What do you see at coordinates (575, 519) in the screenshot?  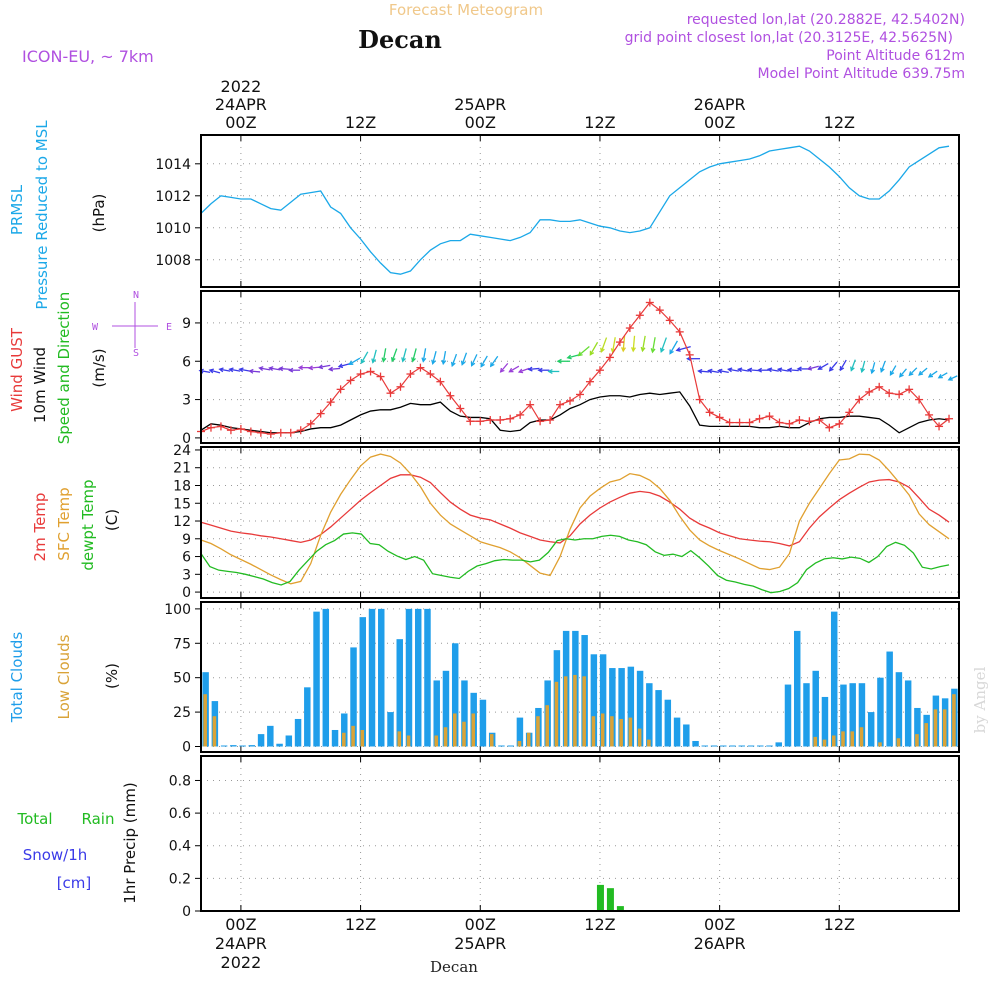 I see `temp-sfc-line` at bounding box center [575, 519].